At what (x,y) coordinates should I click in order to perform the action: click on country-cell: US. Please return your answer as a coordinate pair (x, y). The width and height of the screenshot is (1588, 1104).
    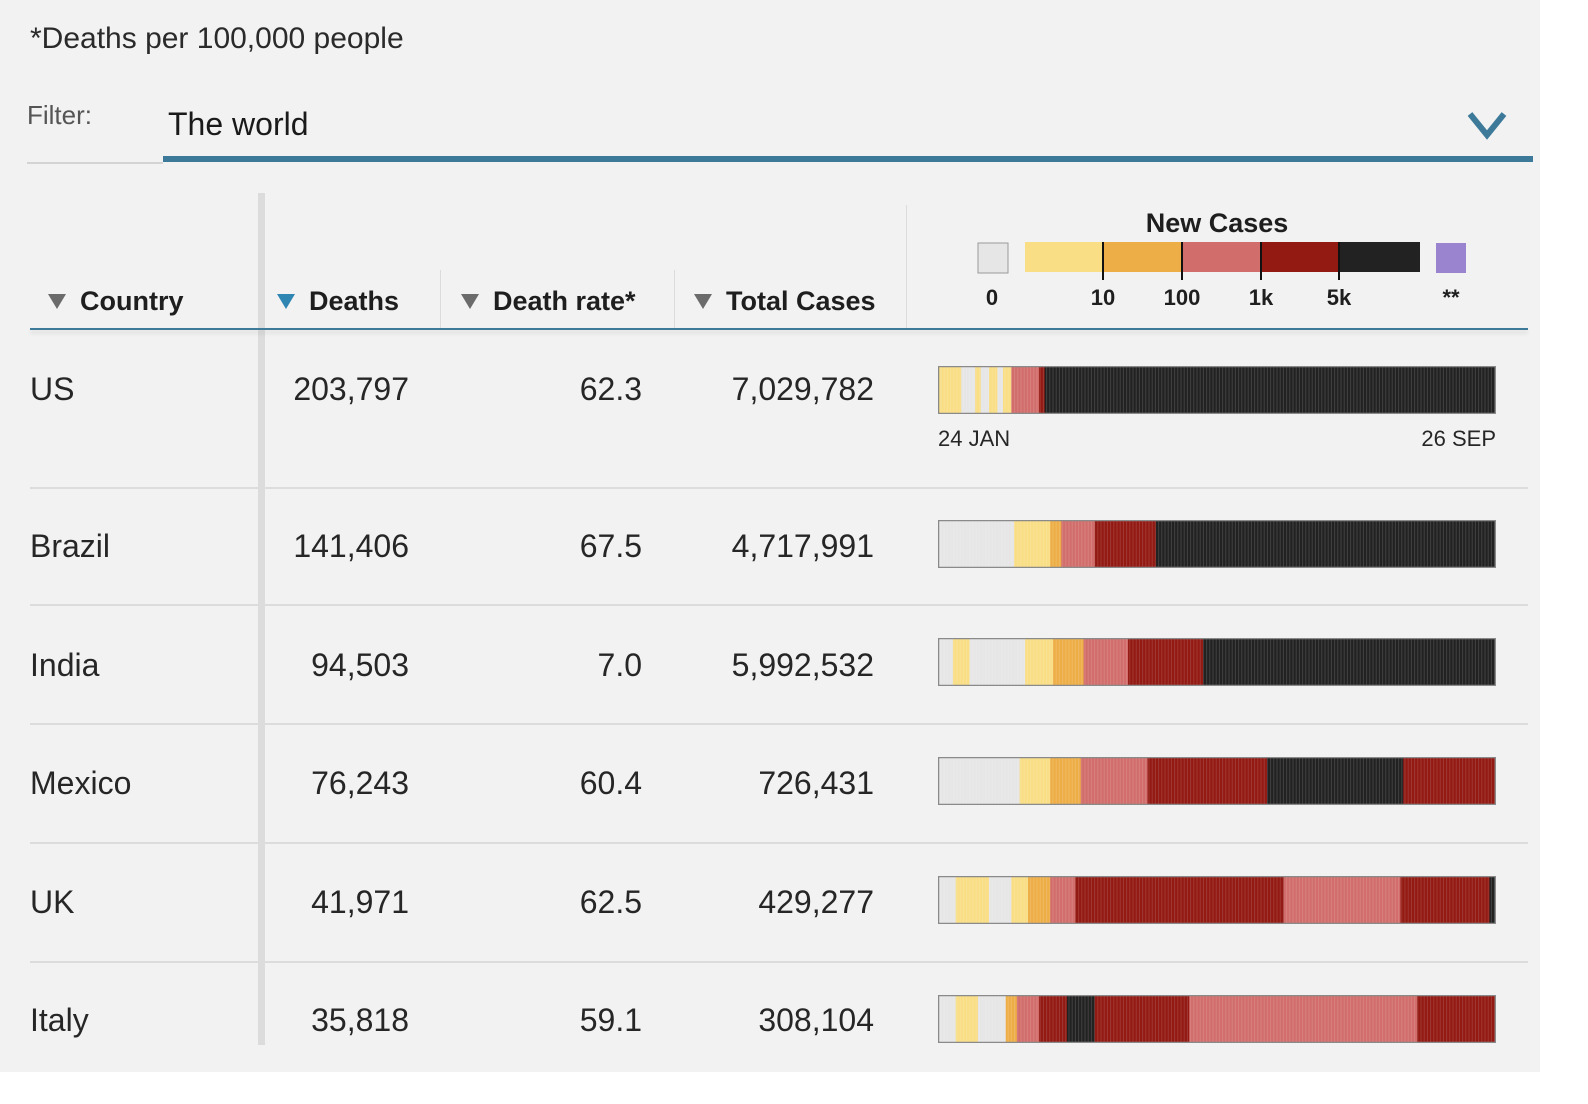
    Looking at the image, I should click on (52, 389).